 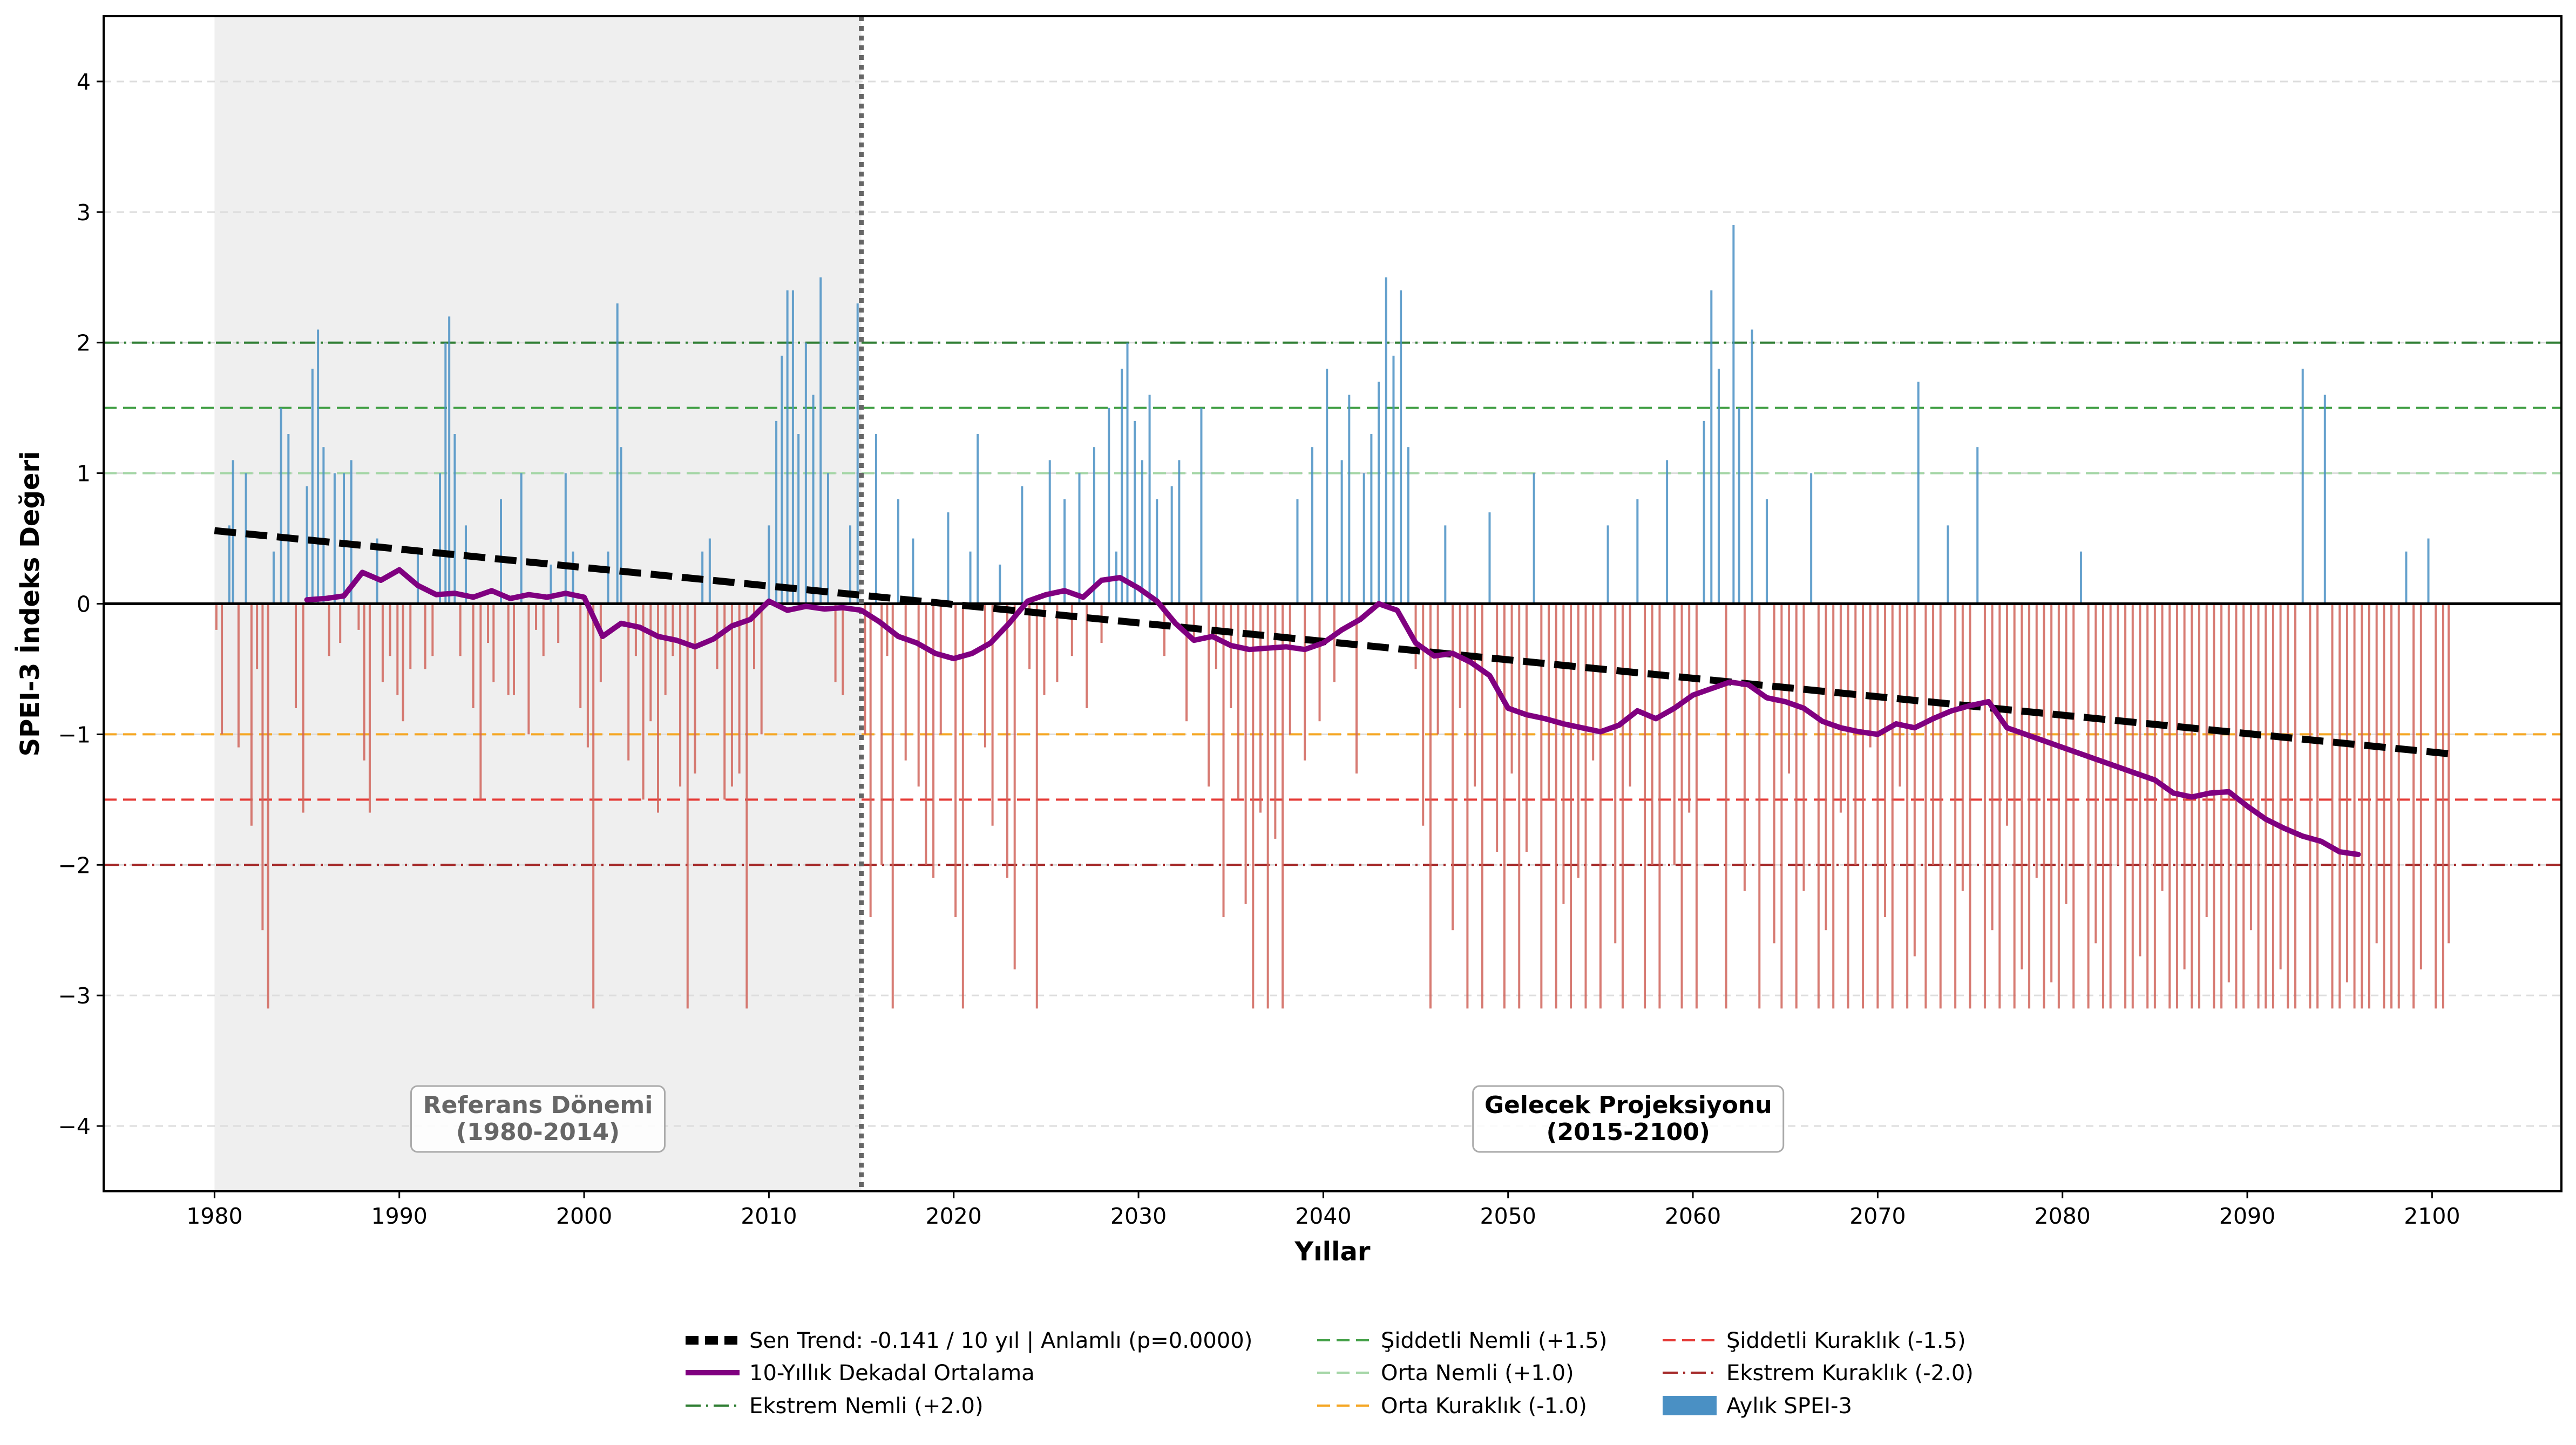 I want to click on y-tick-label: 4, so click(x=84, y=82).